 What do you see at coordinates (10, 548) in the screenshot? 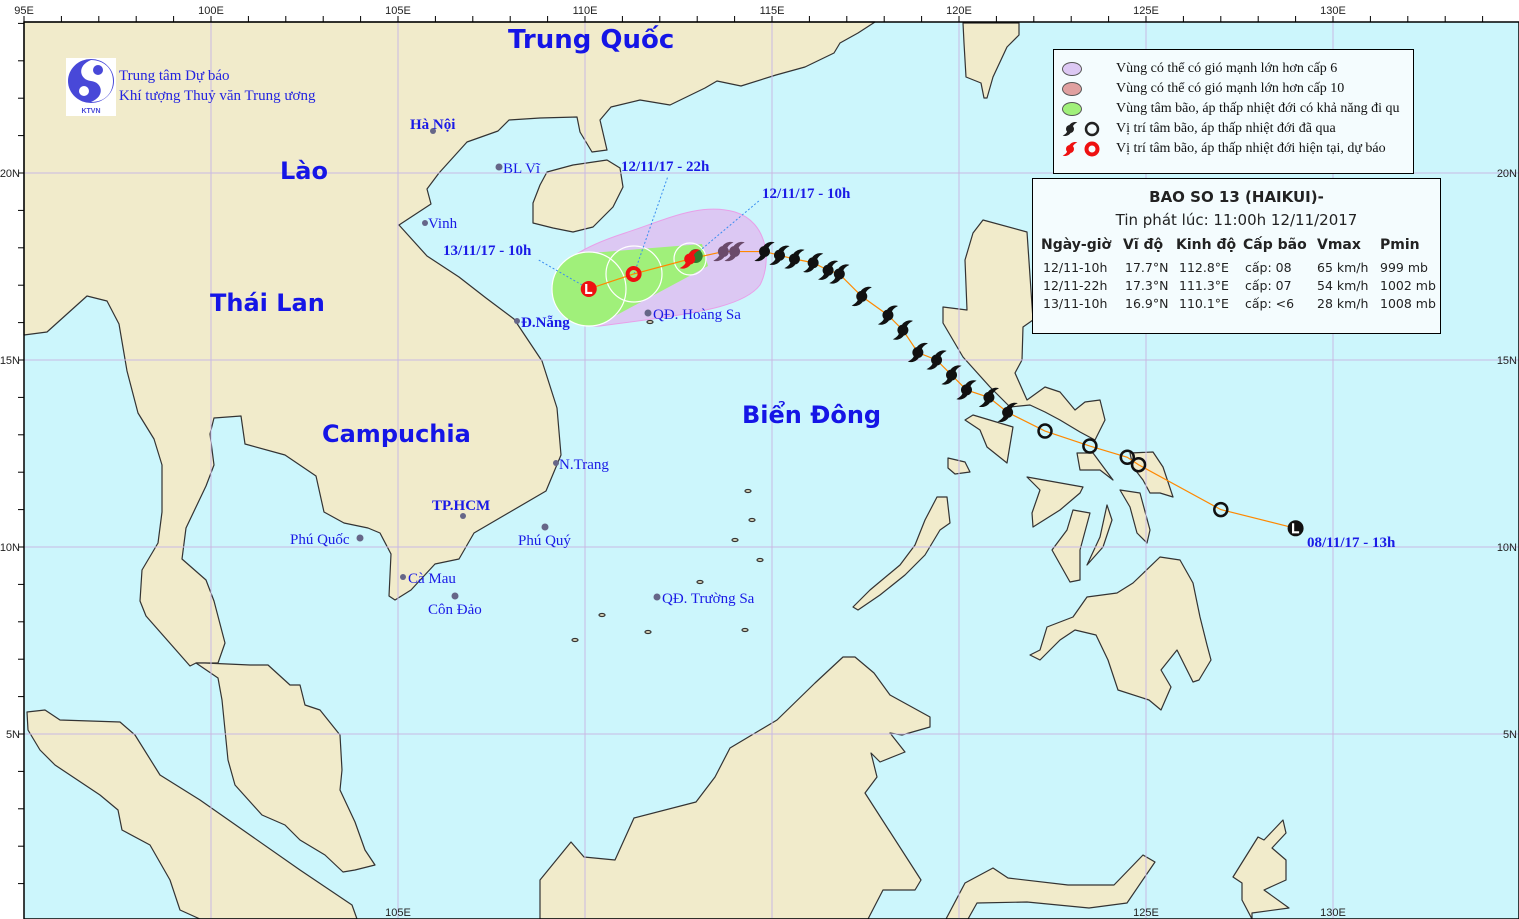
I see `lat-label: 10N` at bounding box center [10, 548].